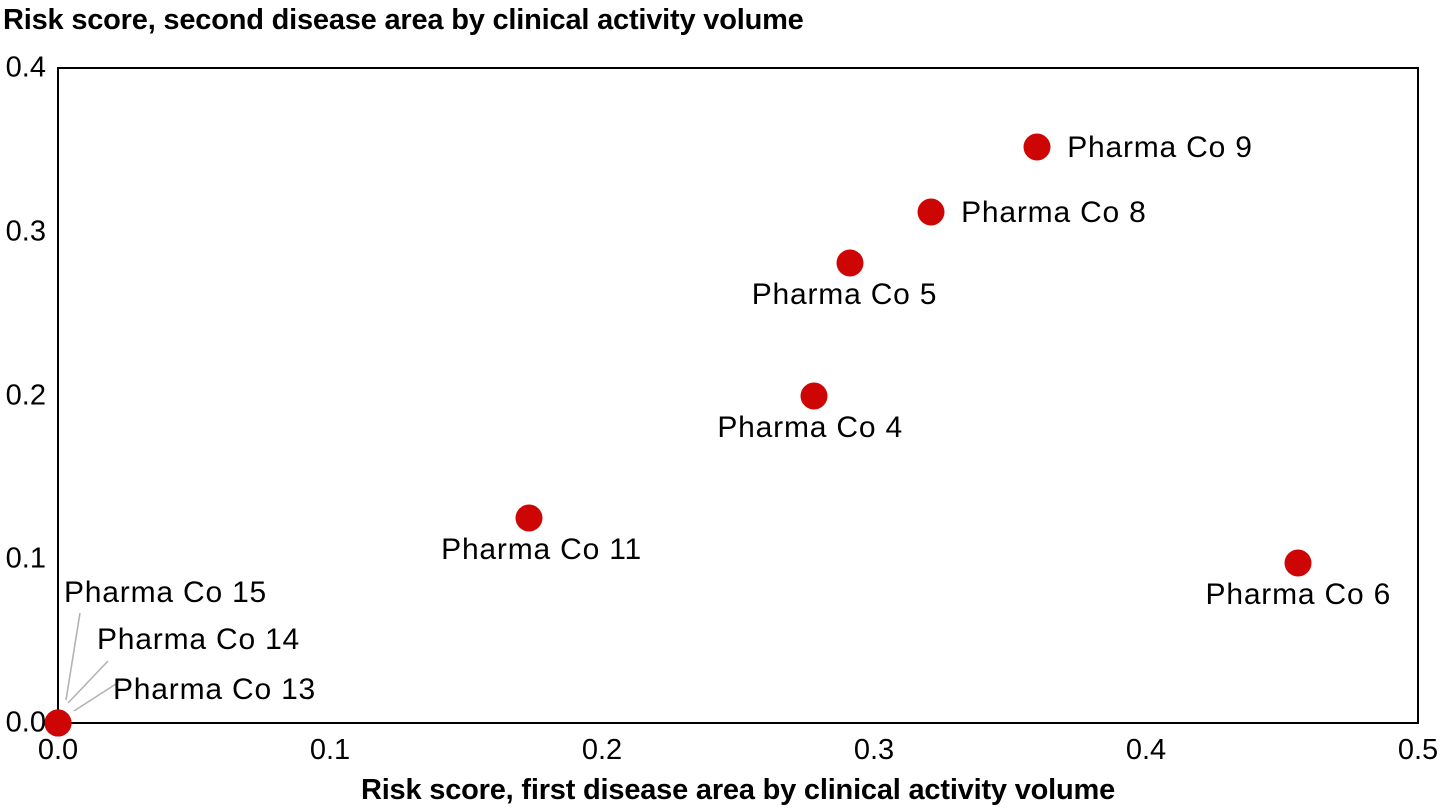 Image resolution: width=1440 pixels, height=810 pixels. Describe the element at coordinates (25, 67) in the screenshot. I see `y-tick-label-0-4: 0.4` at that location.